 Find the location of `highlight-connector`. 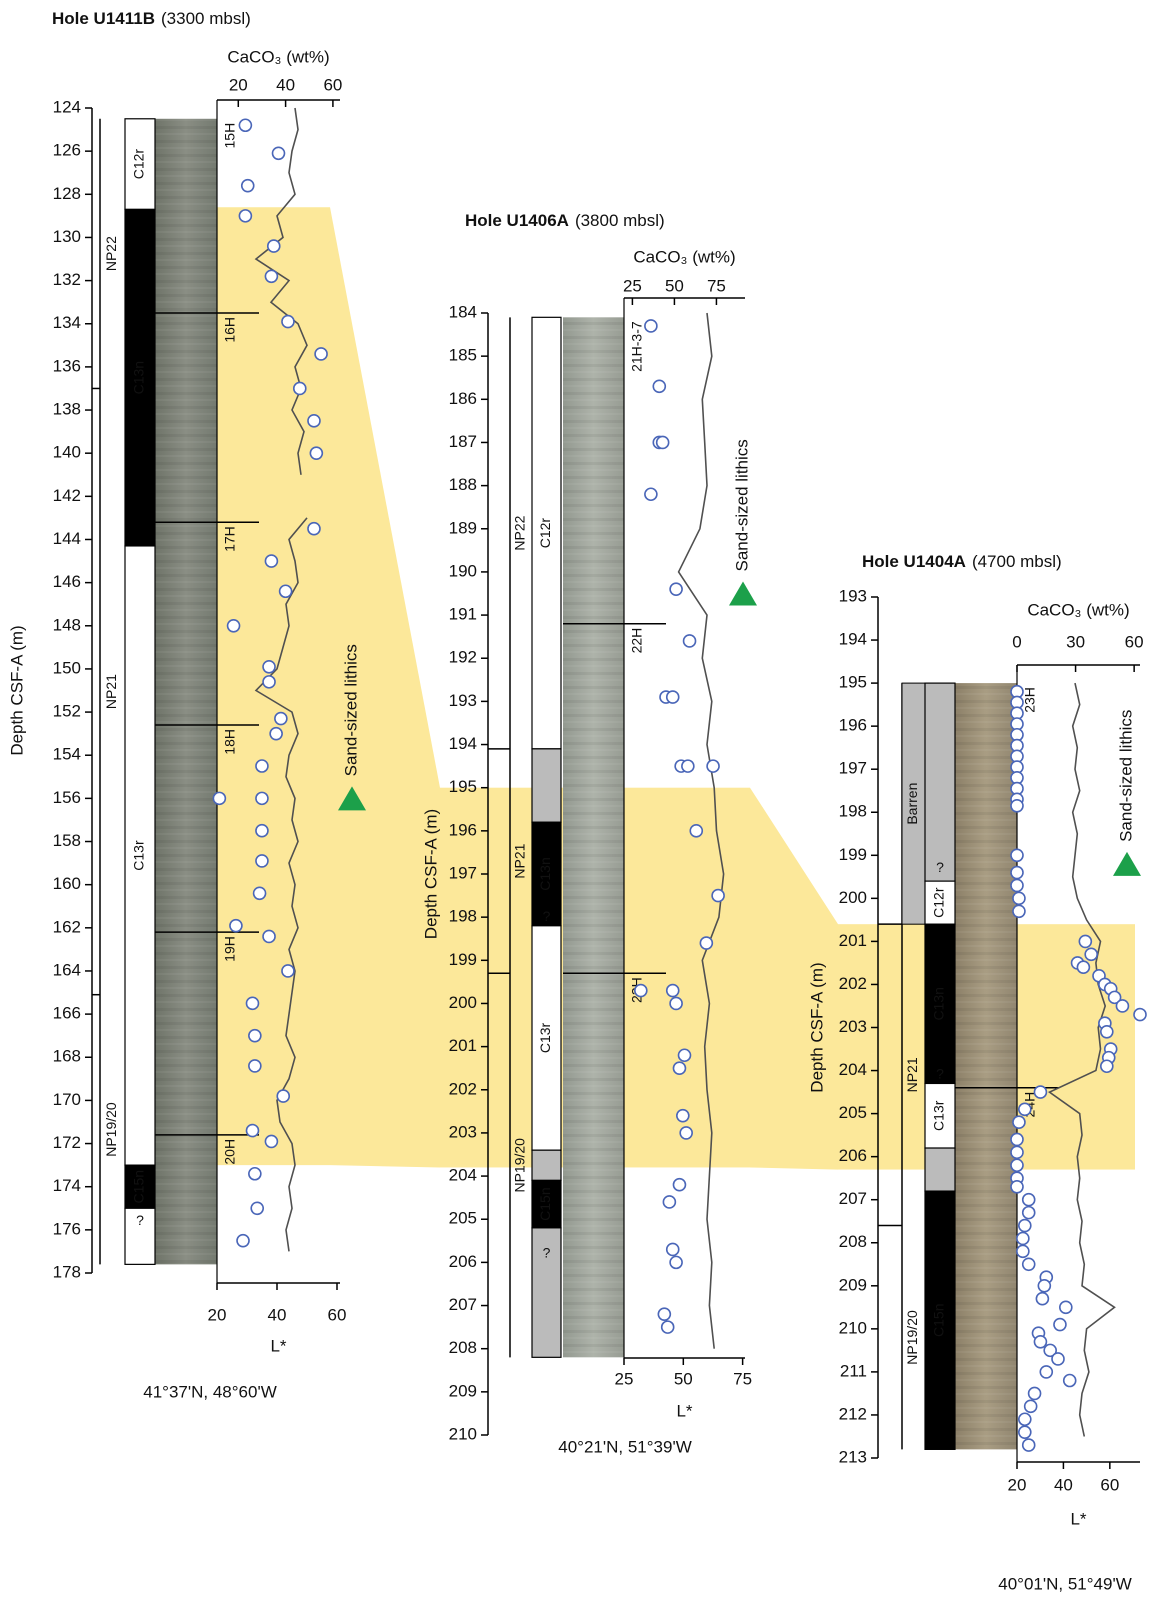

highlight-connector is located at coordinates (385, 687).